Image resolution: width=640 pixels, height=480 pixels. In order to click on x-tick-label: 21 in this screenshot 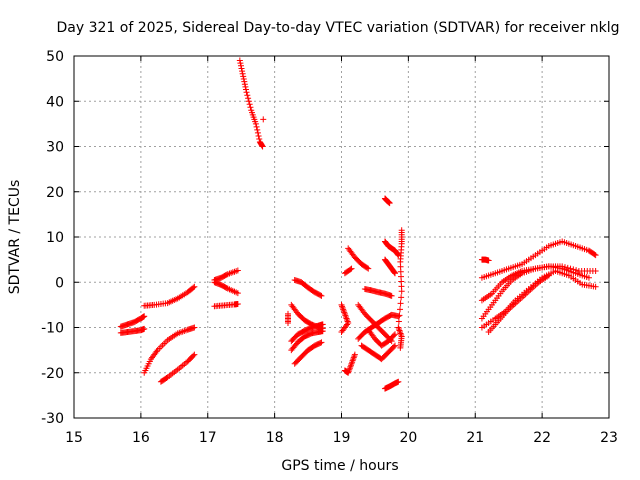, I will do `click(475, 438)`.